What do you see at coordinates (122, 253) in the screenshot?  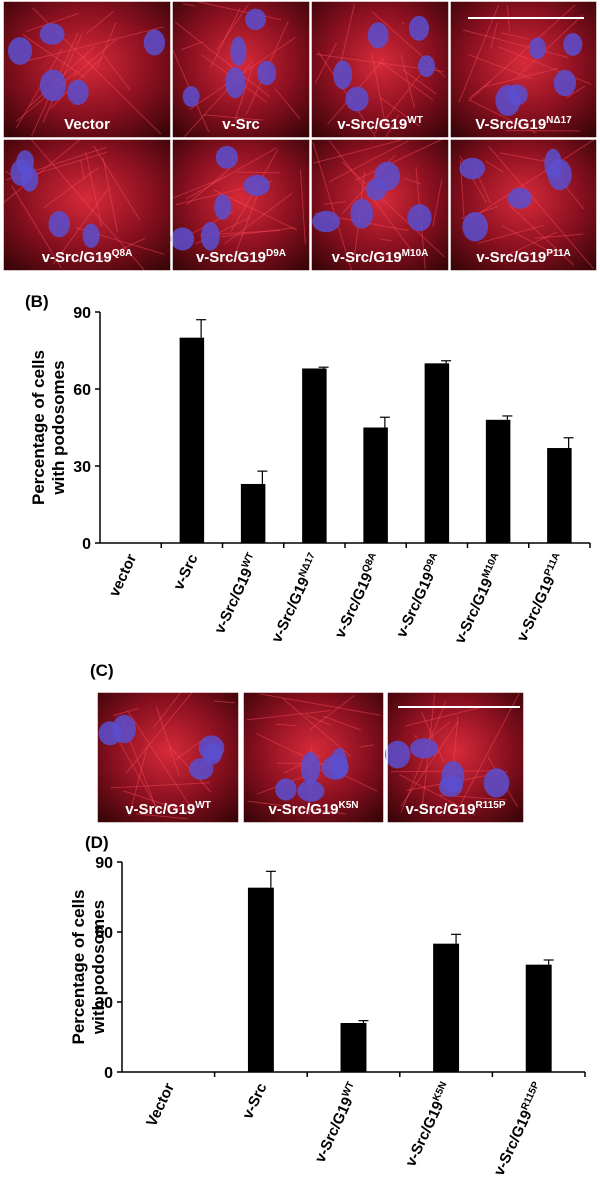 I see `image-caption-sup: Q8A` at bounding box center [122, 253].